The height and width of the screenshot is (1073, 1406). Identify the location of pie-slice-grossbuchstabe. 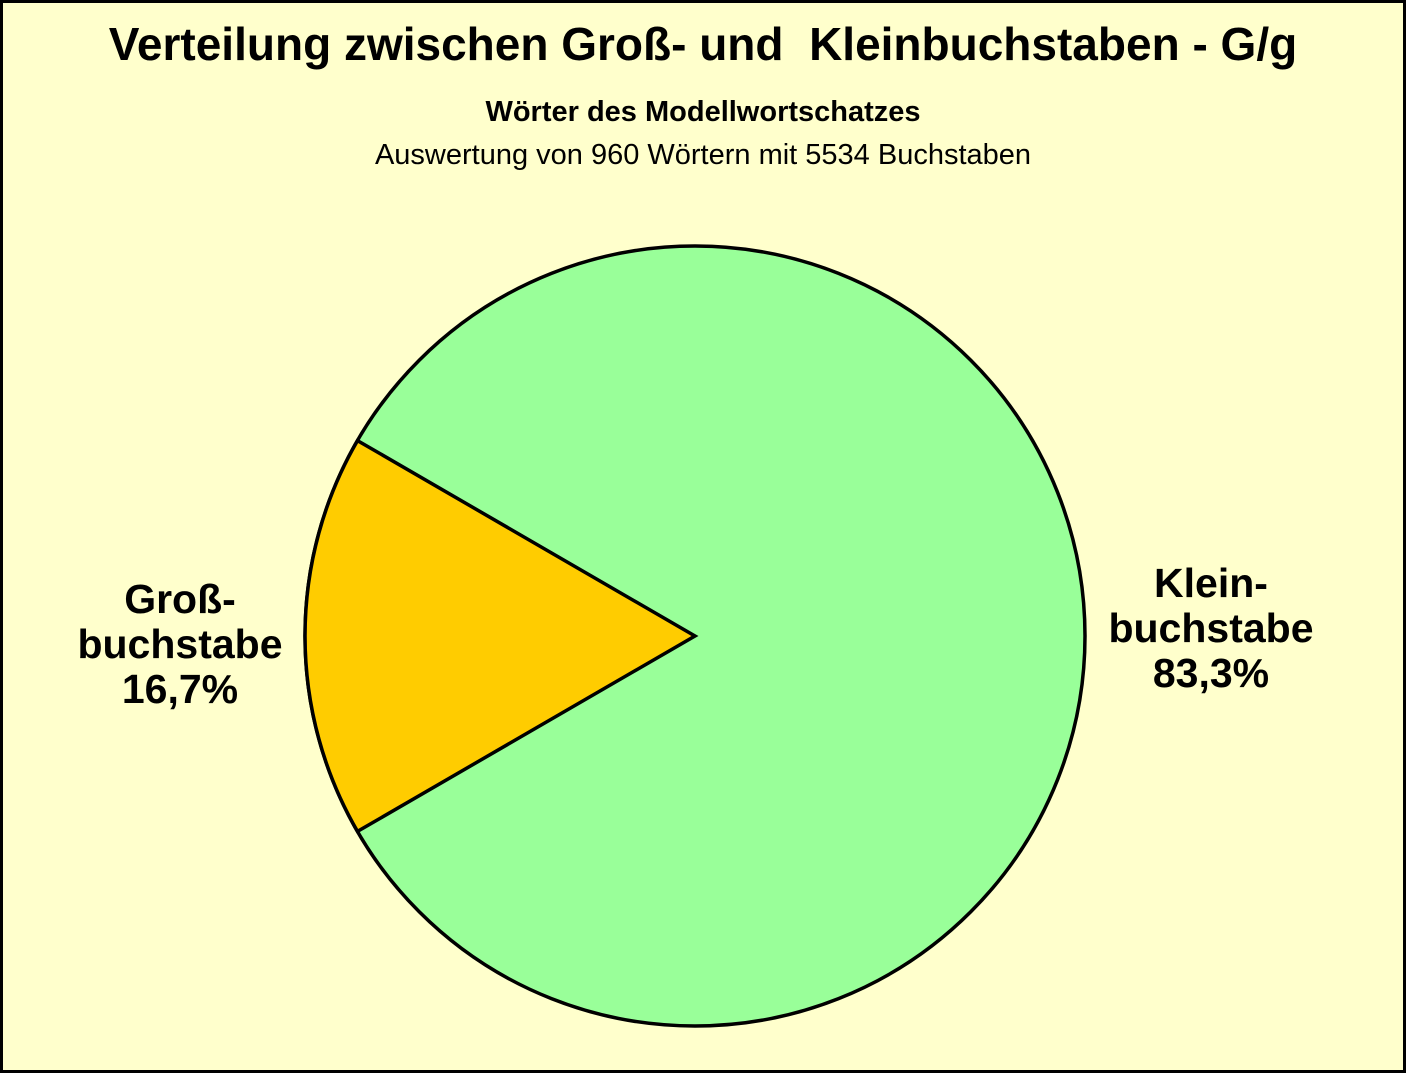
(501, 636).